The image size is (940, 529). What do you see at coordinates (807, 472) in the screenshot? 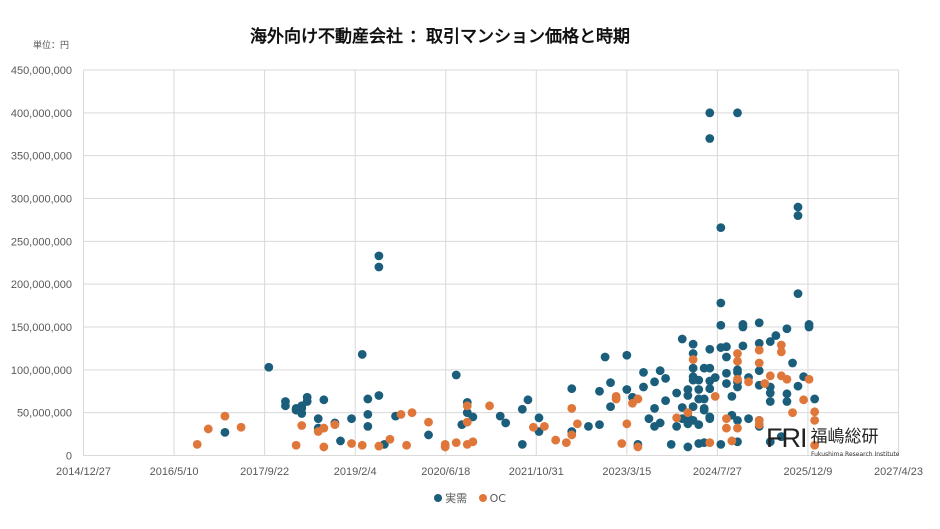
I see `x-tick-label: 2025/12/9` at bounding box center [807, 472].